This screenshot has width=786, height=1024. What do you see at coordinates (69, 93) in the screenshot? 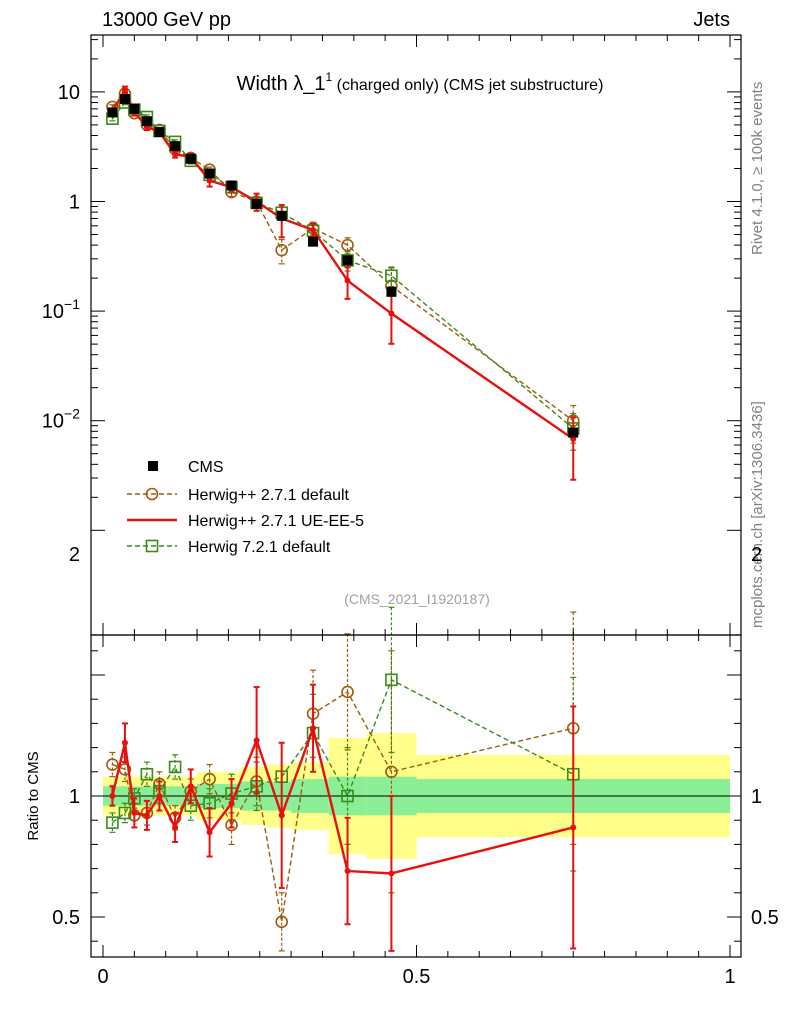
I see `y-tick-label: 10` at bounding box center [69, 93].